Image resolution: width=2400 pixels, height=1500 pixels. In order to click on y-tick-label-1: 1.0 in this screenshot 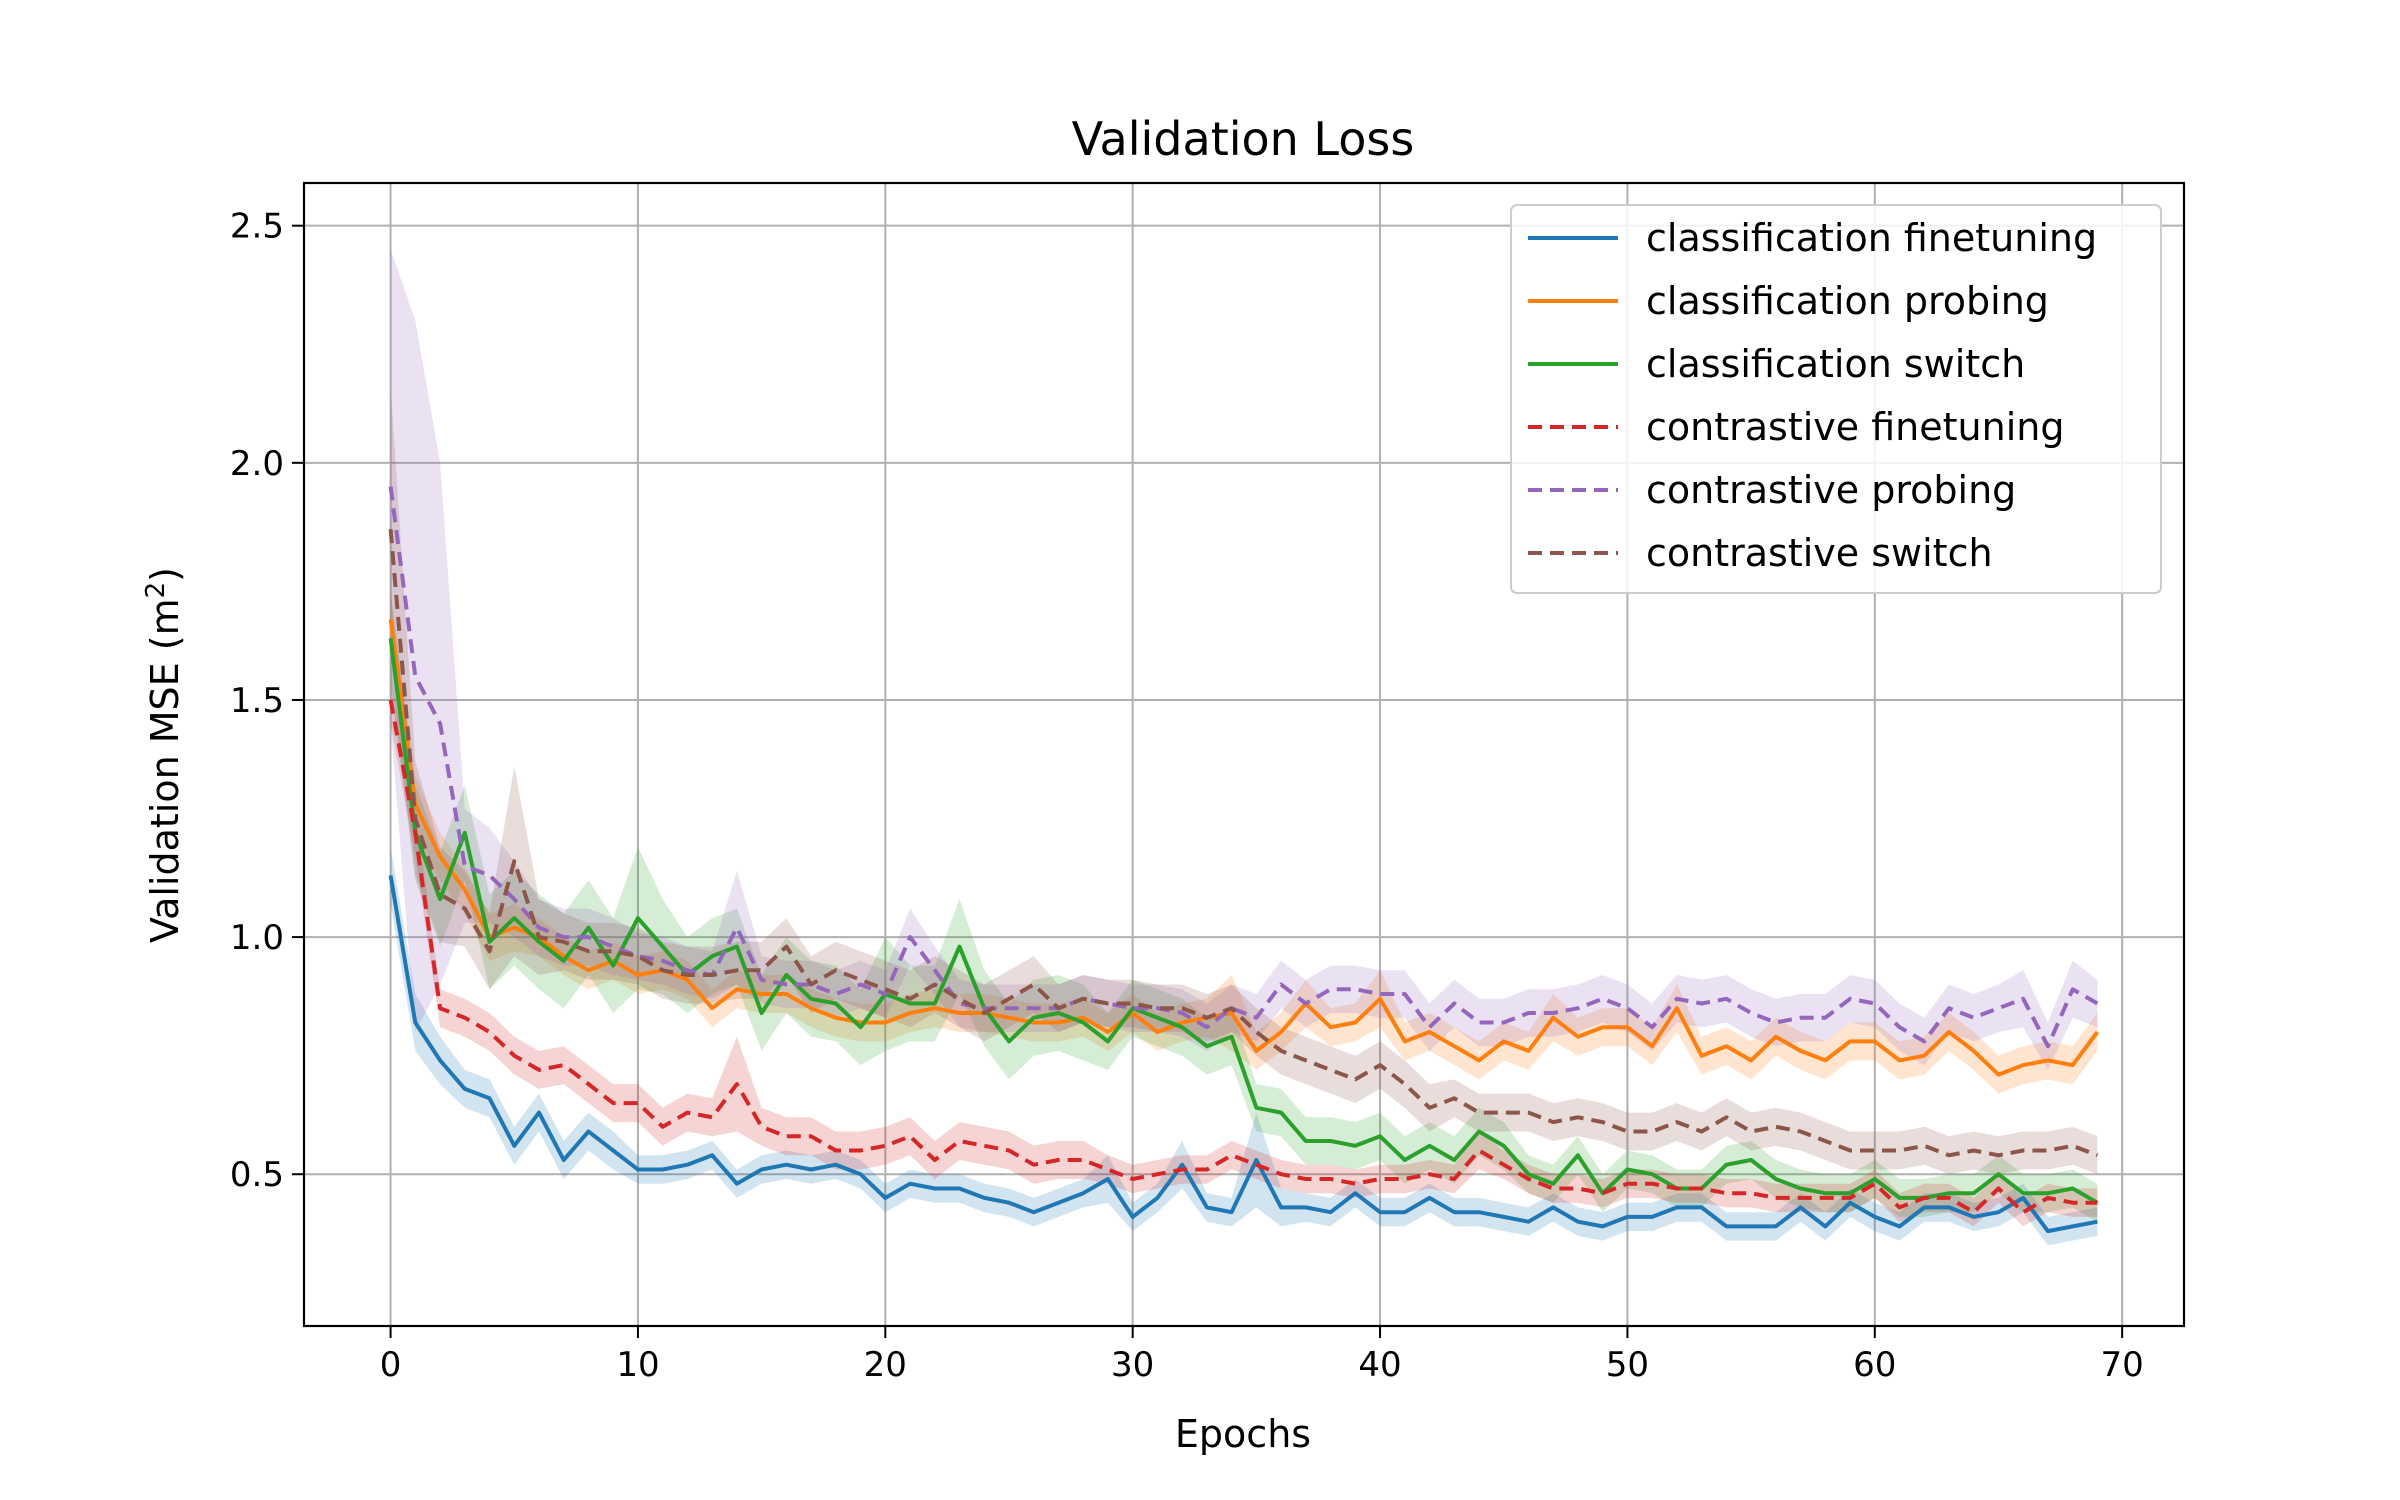, I will do `click(257, 938)`.